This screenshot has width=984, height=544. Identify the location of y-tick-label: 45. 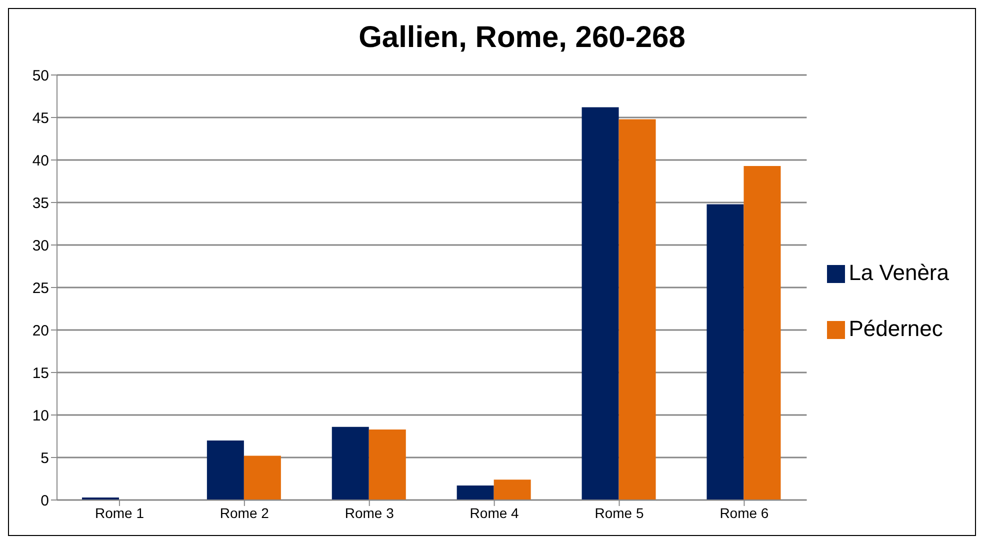
(40, 118).